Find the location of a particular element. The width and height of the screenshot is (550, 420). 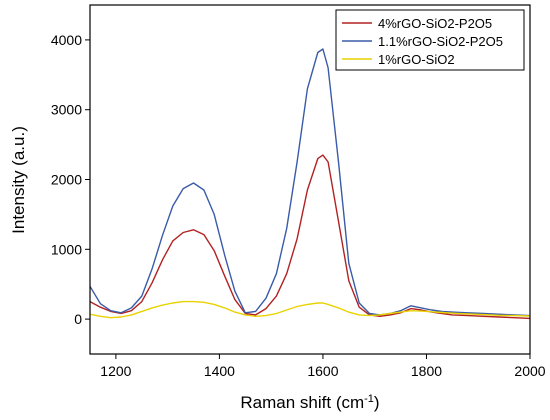

y-tick-label: 3000 is located at coordinates (66, 110).